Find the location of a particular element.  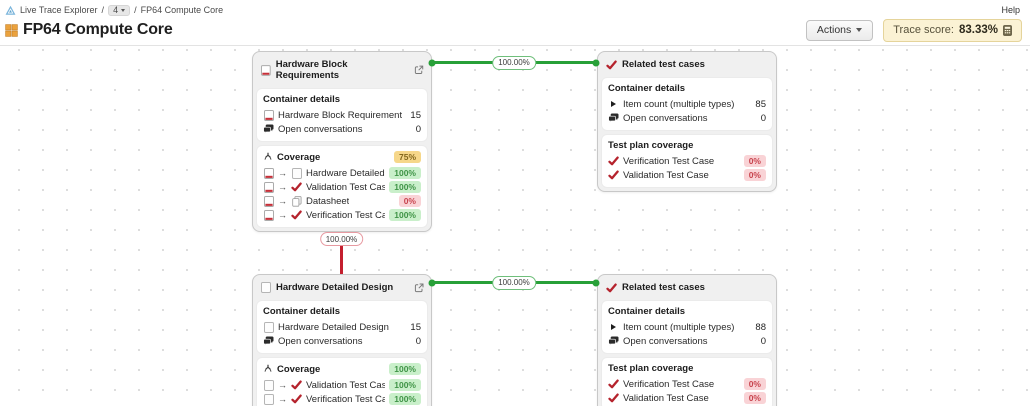

card-header: Related test cases is located at coordinates (687, 287).